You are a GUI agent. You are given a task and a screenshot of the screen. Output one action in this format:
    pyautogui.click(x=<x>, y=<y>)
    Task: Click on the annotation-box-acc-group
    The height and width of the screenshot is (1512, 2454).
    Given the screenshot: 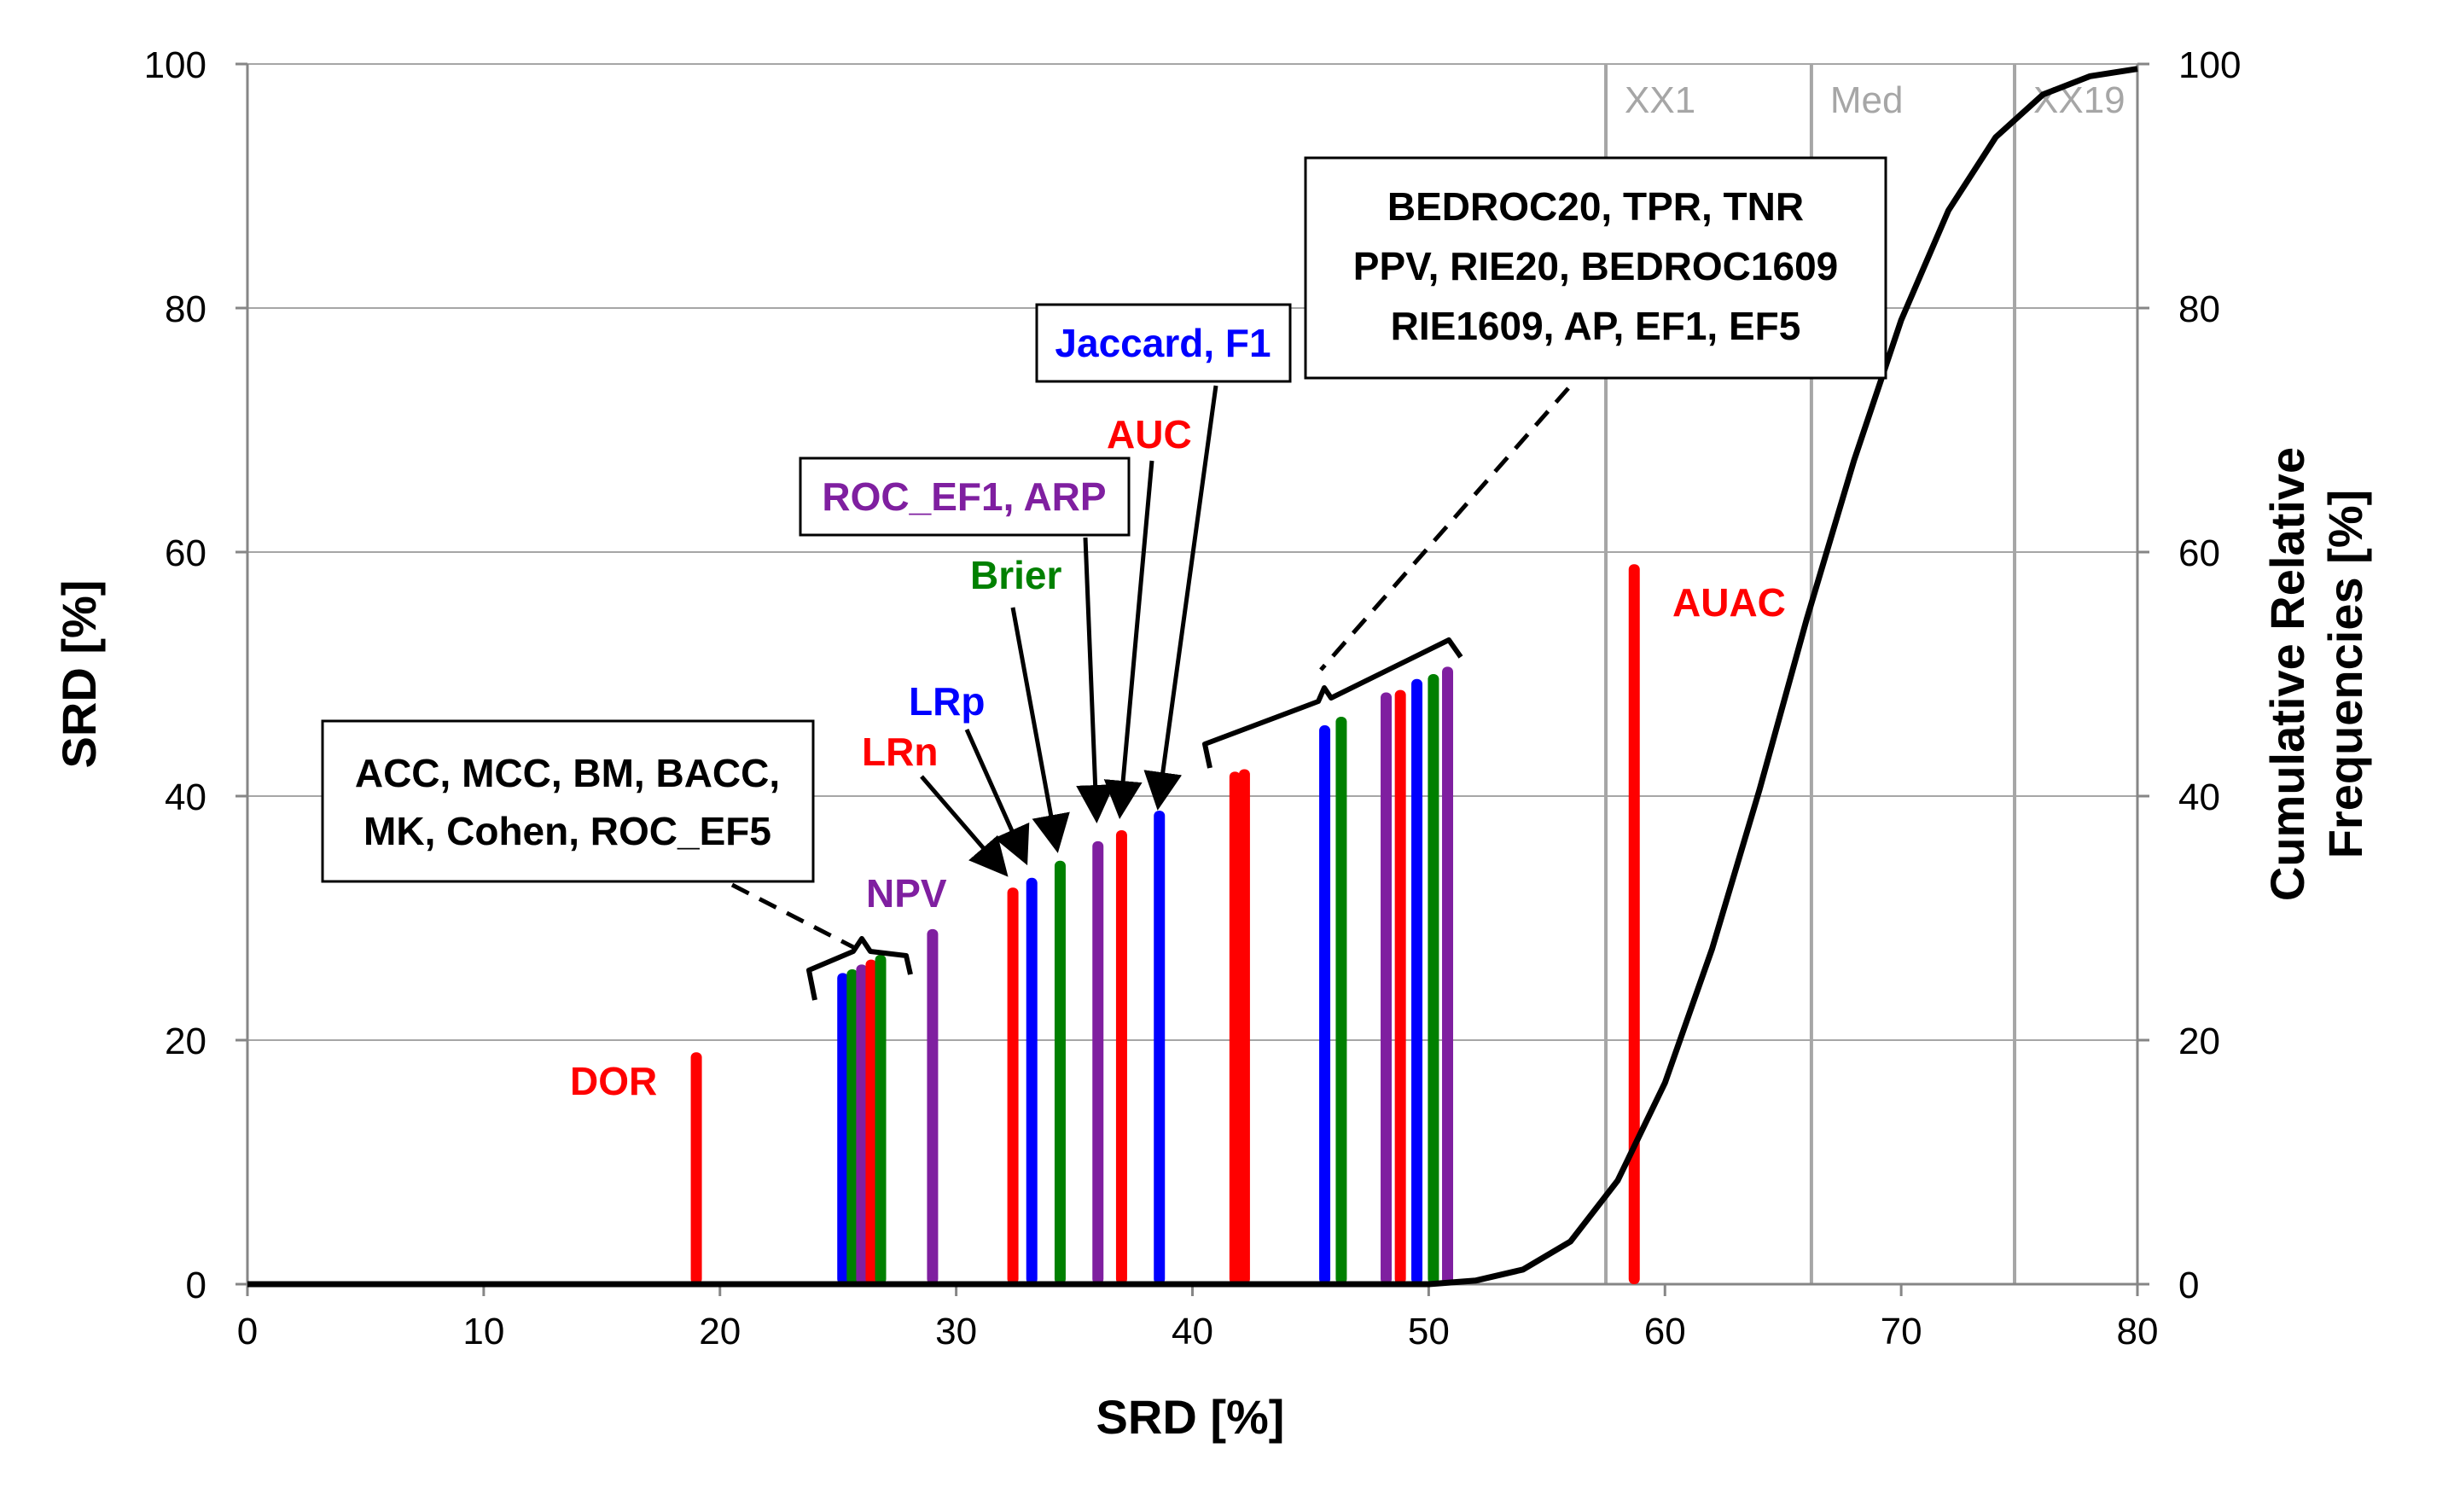 What is the action you would take?
    pyautogui.click(x=568, y=801)
    